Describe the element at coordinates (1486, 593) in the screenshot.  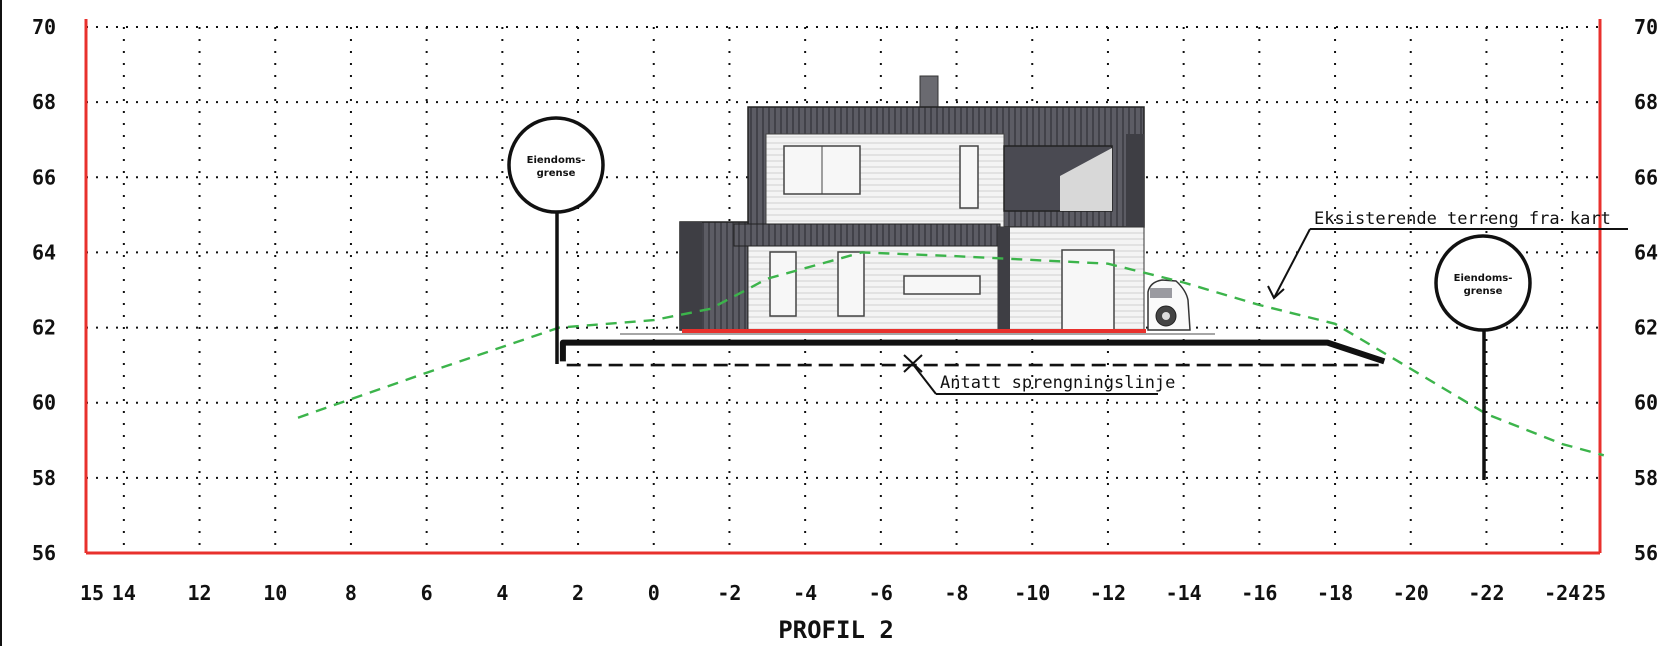
I see `x-tick-label: -22` at that location.